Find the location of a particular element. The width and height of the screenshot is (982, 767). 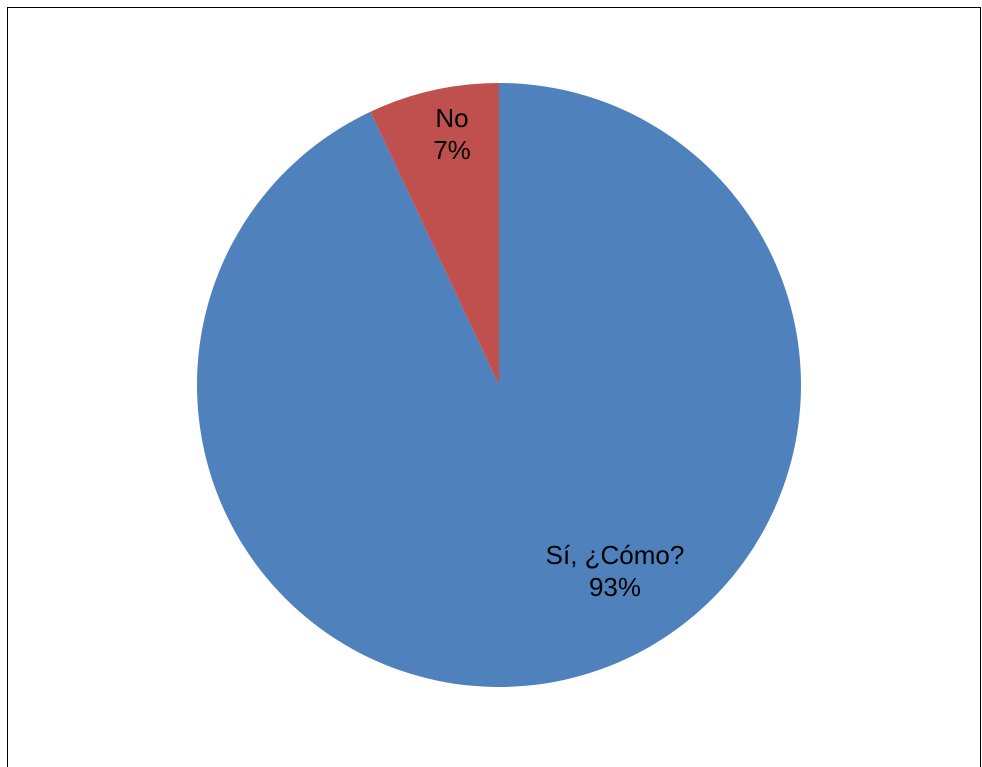

slice-label-si: Sí, ¿Cómo? 93% is located at coordinates (615, 571).